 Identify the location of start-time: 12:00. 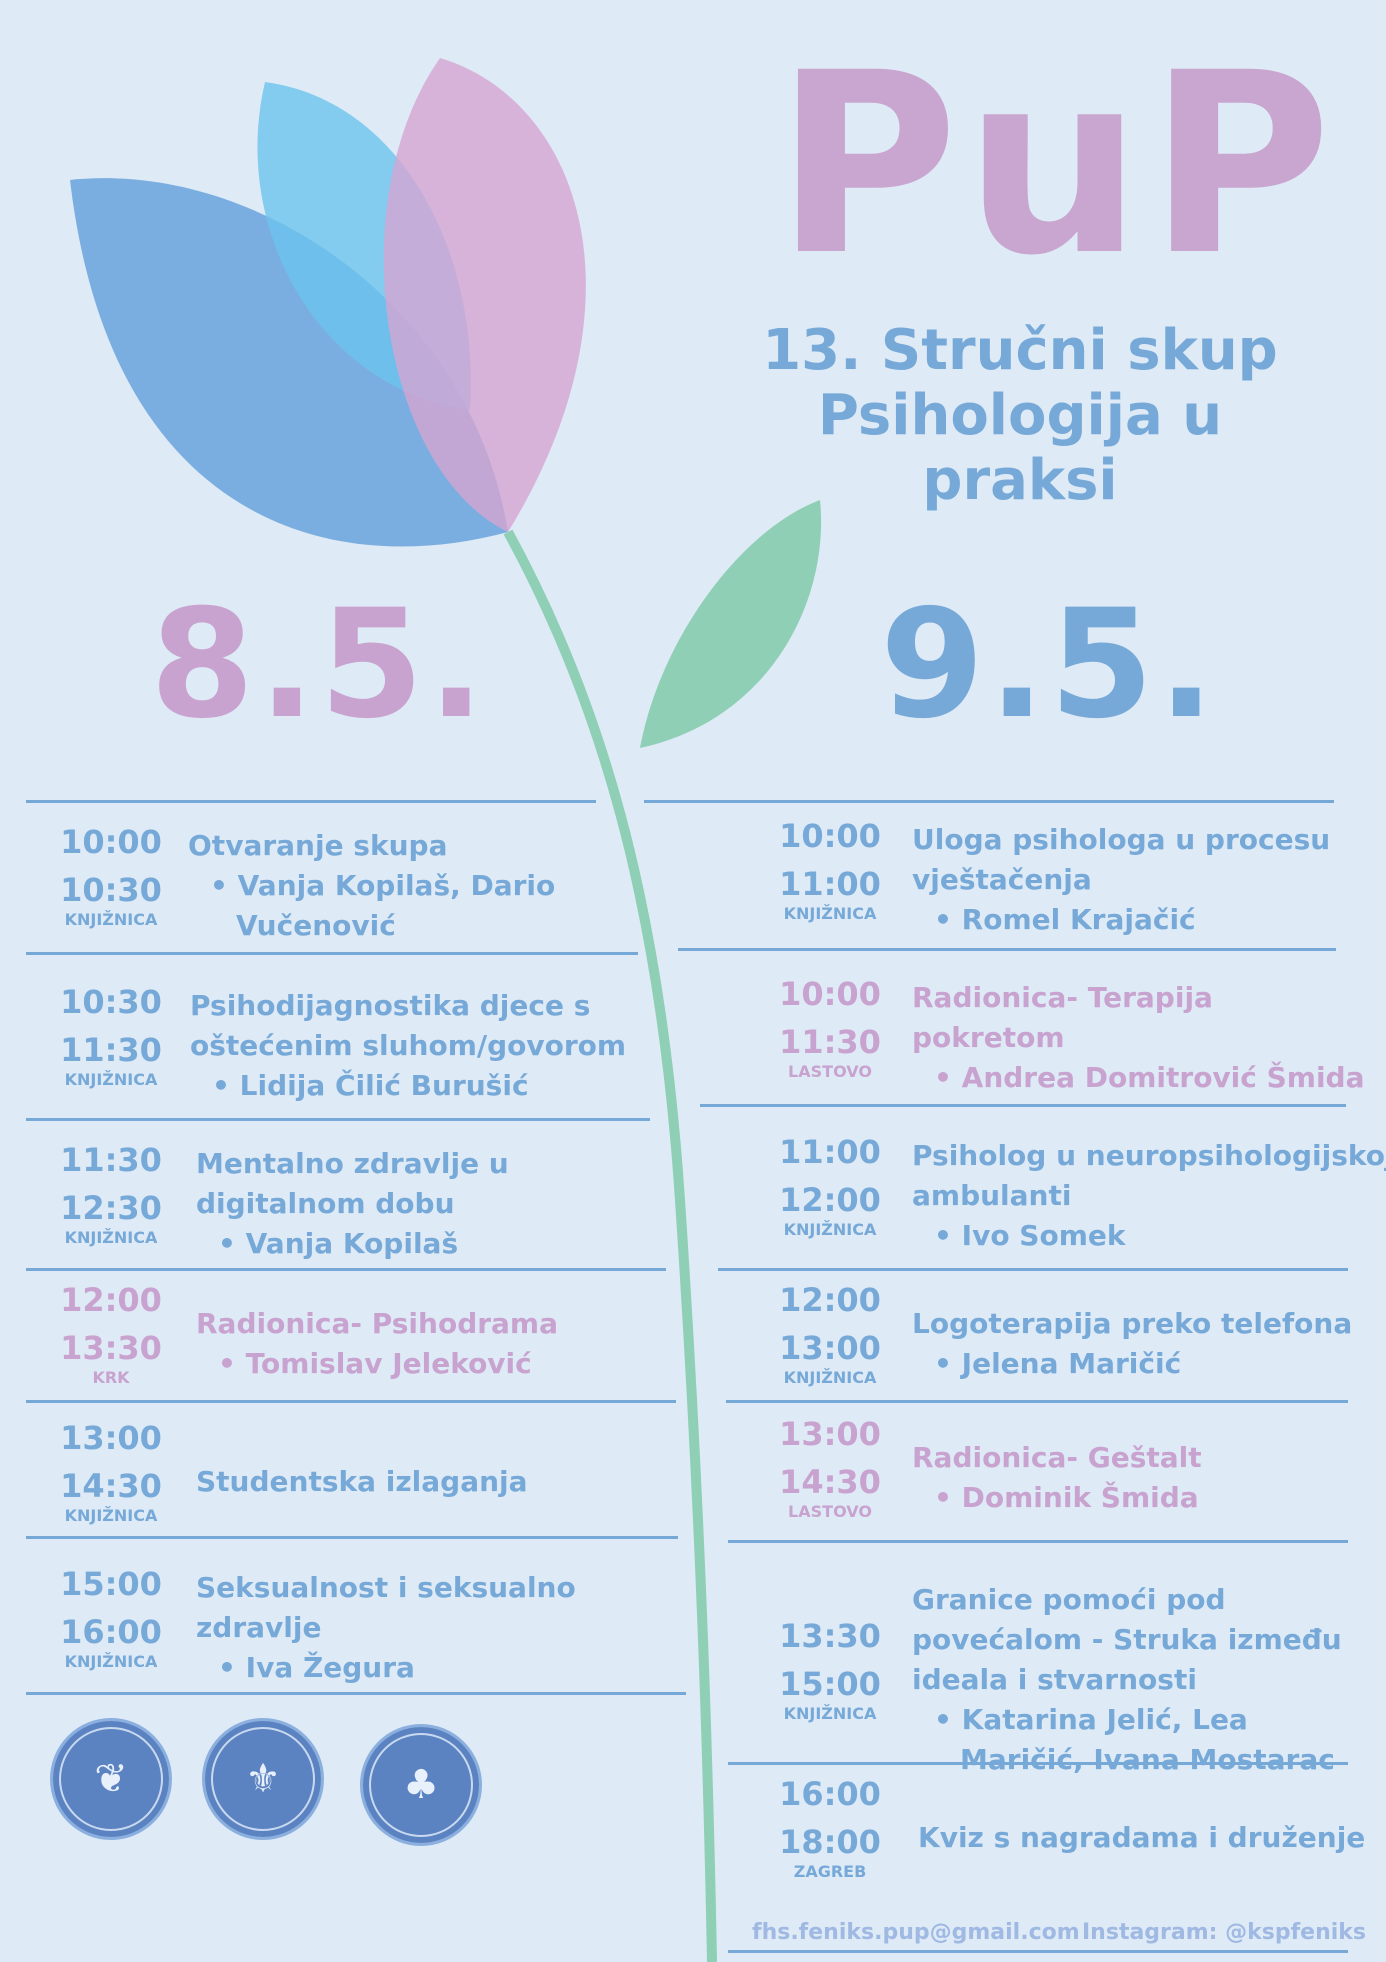
(111, 1300).